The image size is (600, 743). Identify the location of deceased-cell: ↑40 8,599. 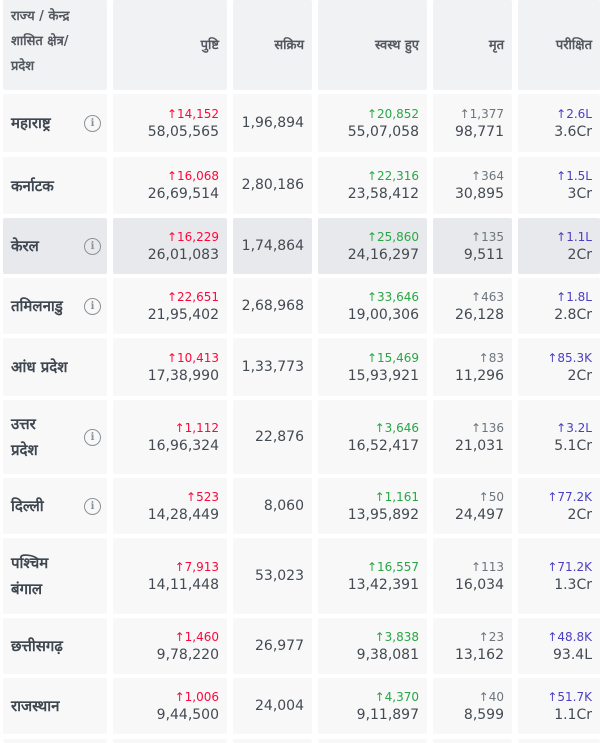
(472, 706).